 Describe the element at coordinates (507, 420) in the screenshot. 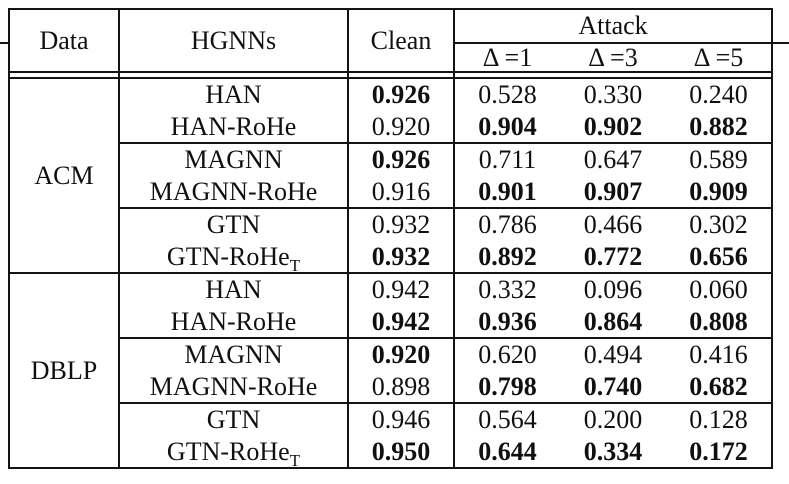

I see `attack-delta1-value: 0.564` at that location.